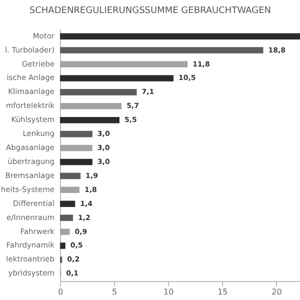  I want to click on x-tick-label: 10, so click(169, 292).